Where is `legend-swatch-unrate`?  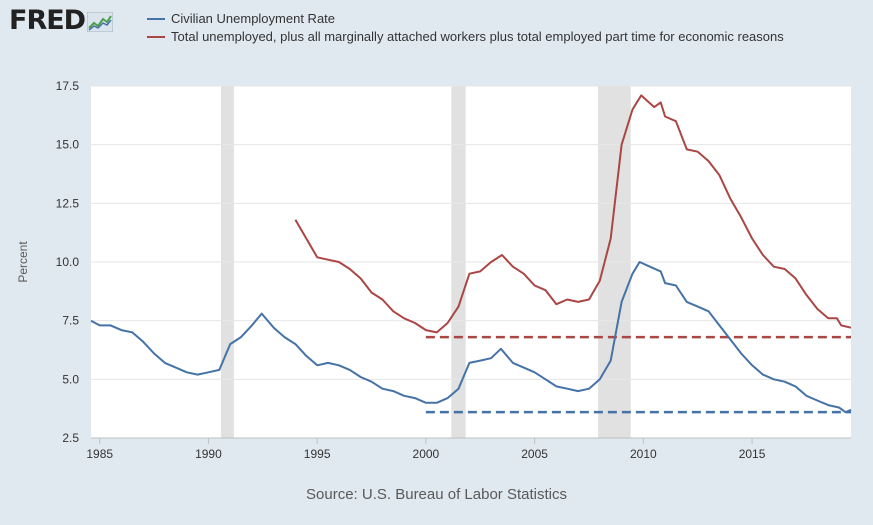
legend-swatch-unrate is located at coordinates (156, 19).